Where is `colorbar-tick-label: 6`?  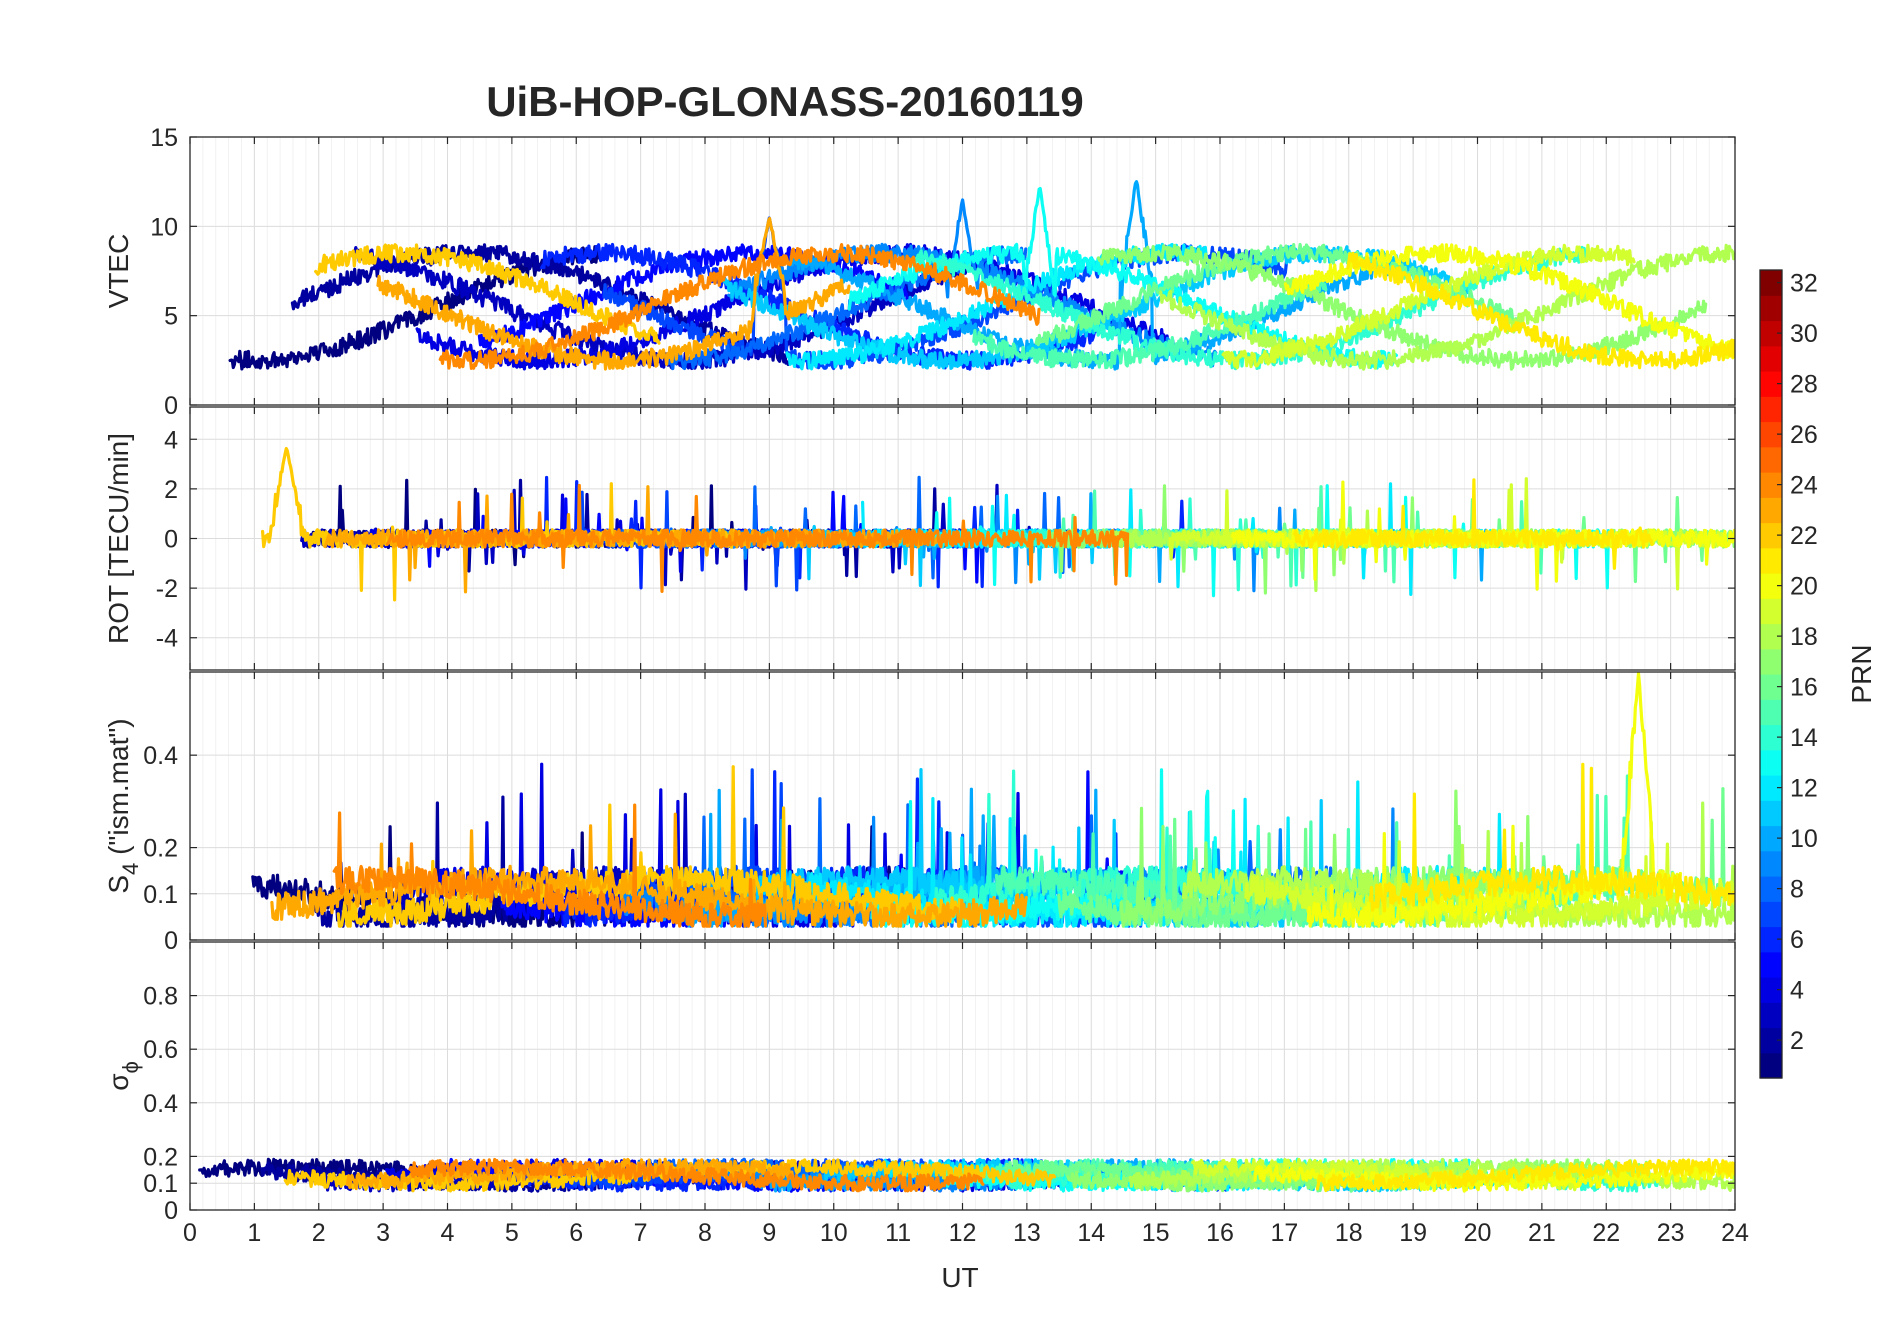
colorbar-tick-label: 6 is located at coordinates (1797, 940).